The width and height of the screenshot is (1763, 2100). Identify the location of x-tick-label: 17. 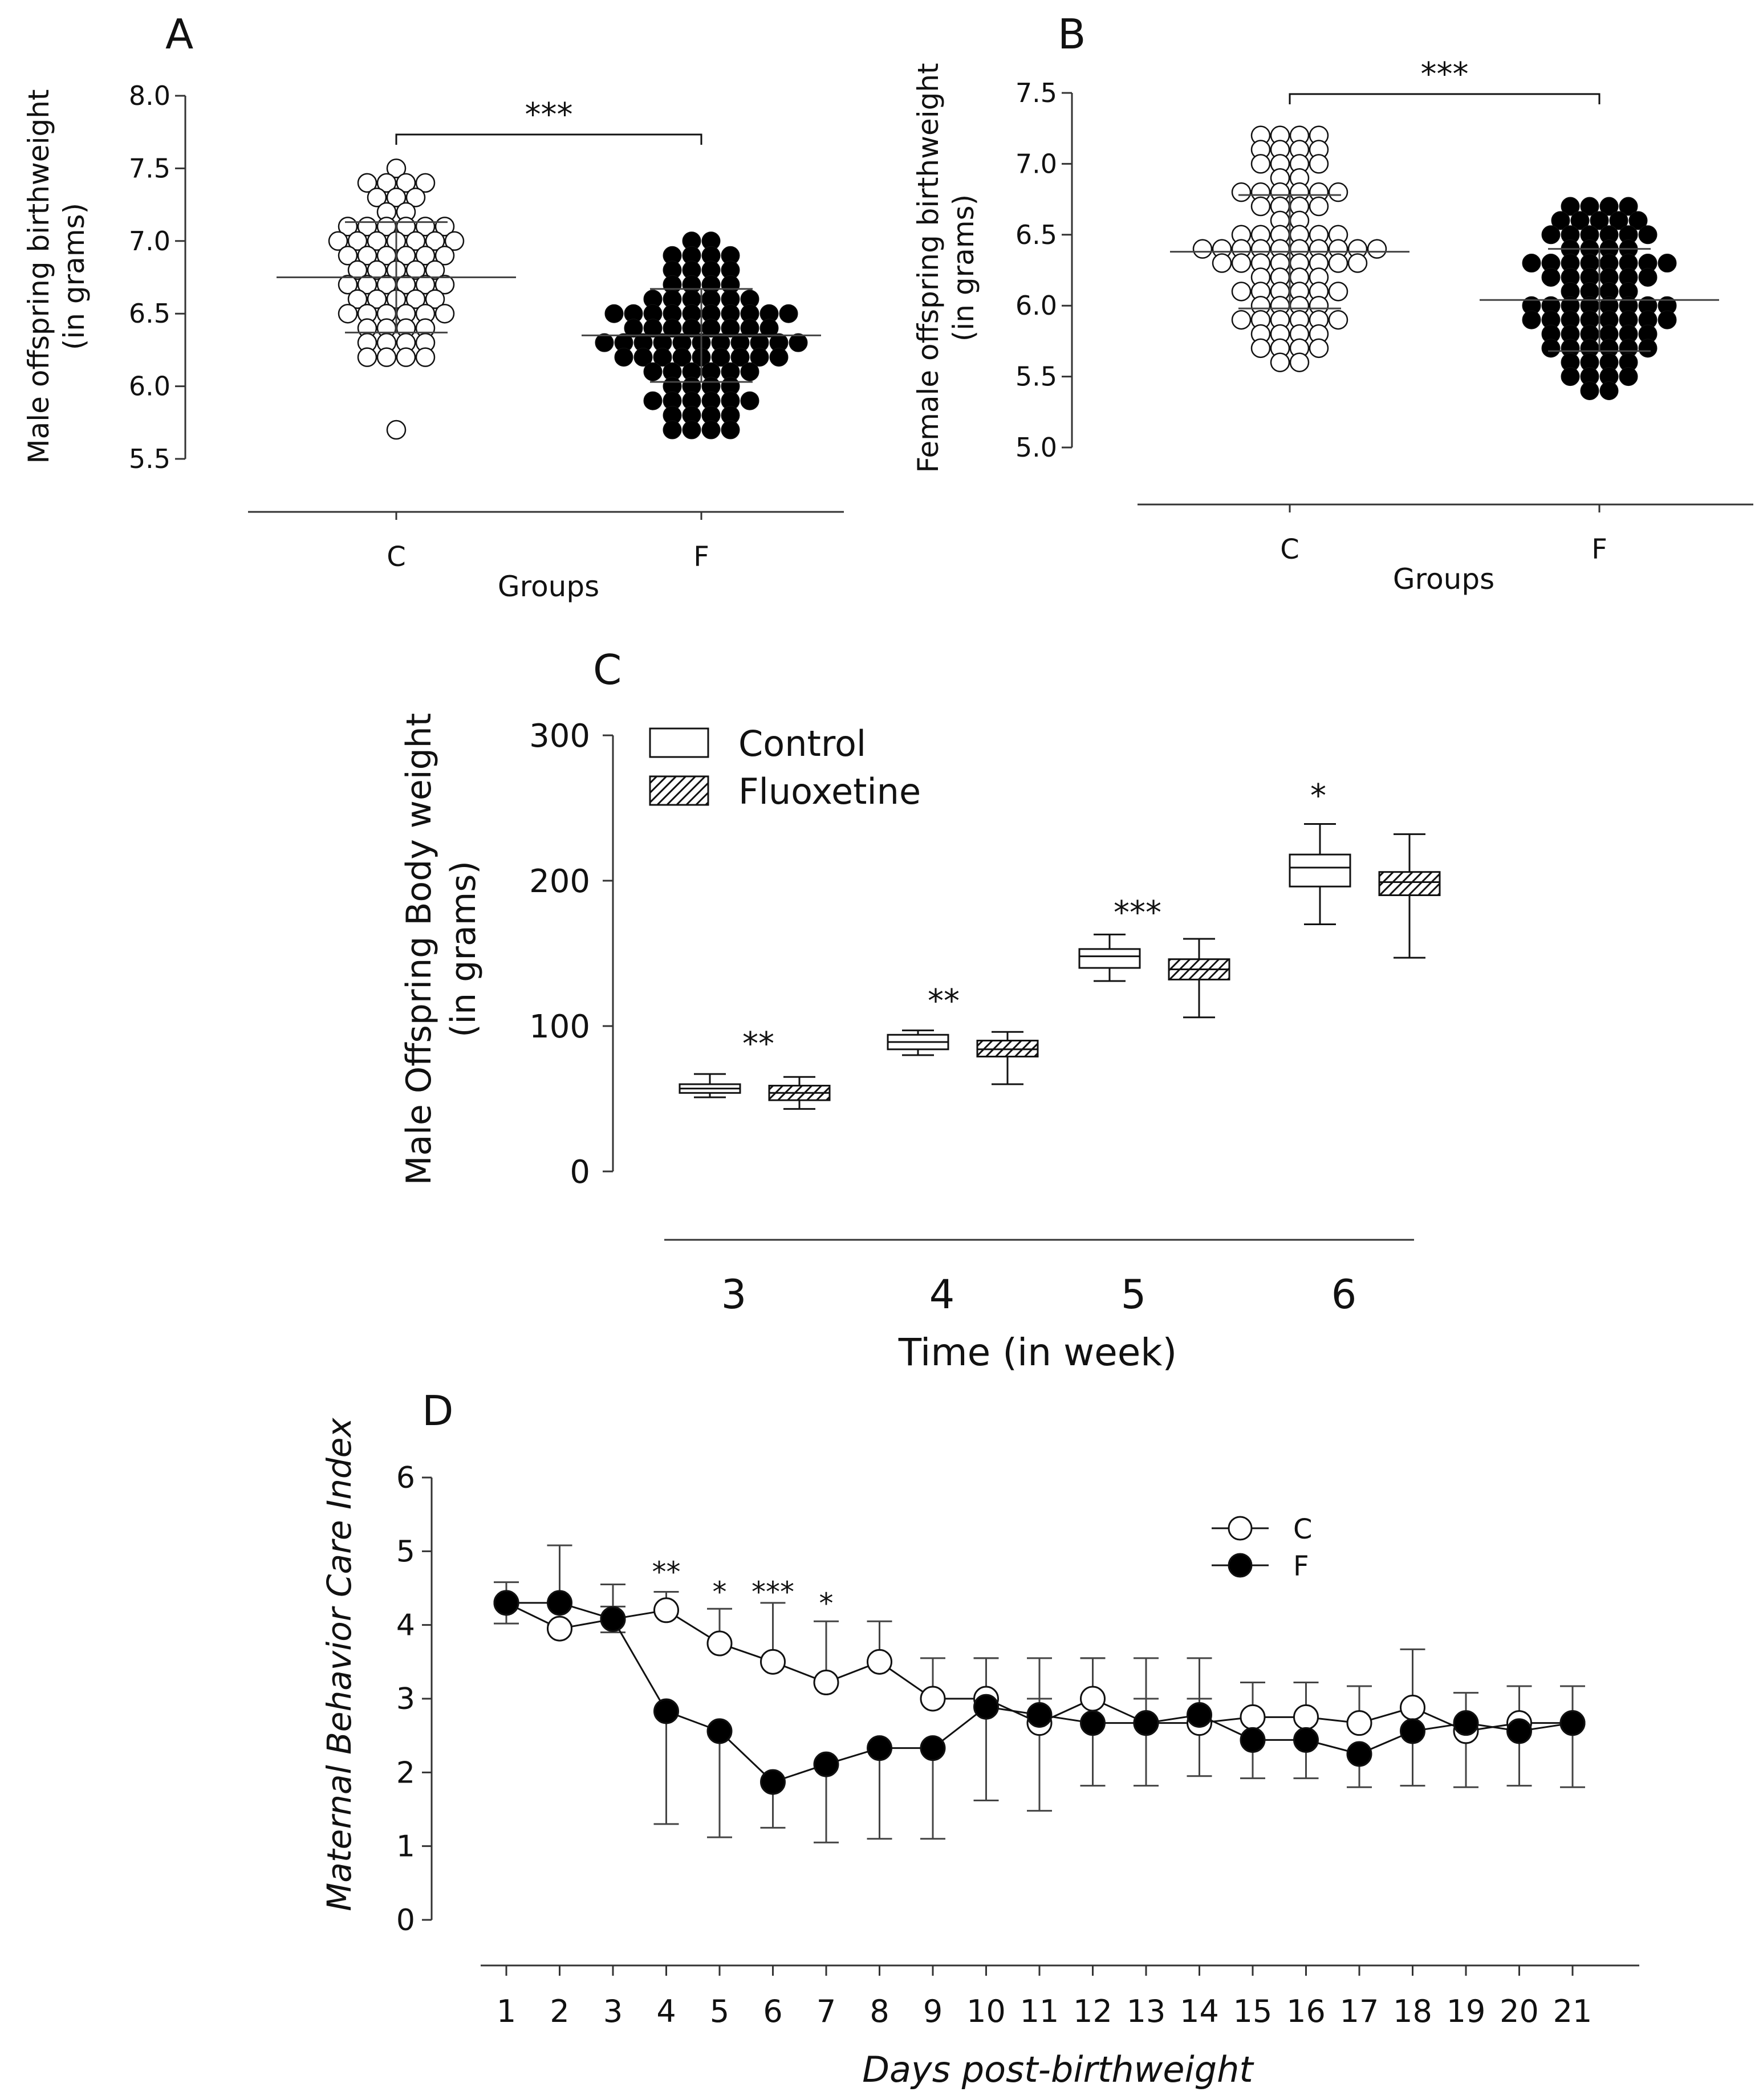
(1359, 2011).